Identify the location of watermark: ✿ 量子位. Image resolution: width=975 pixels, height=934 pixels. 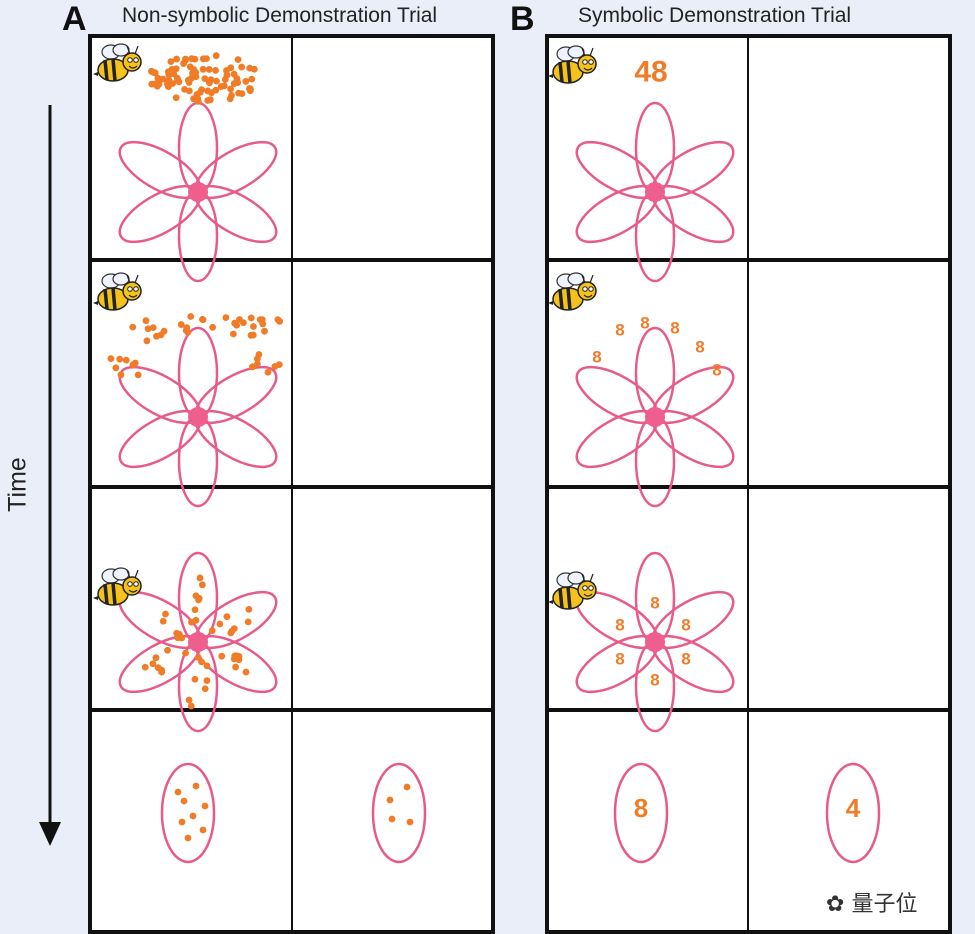
(871, 902).